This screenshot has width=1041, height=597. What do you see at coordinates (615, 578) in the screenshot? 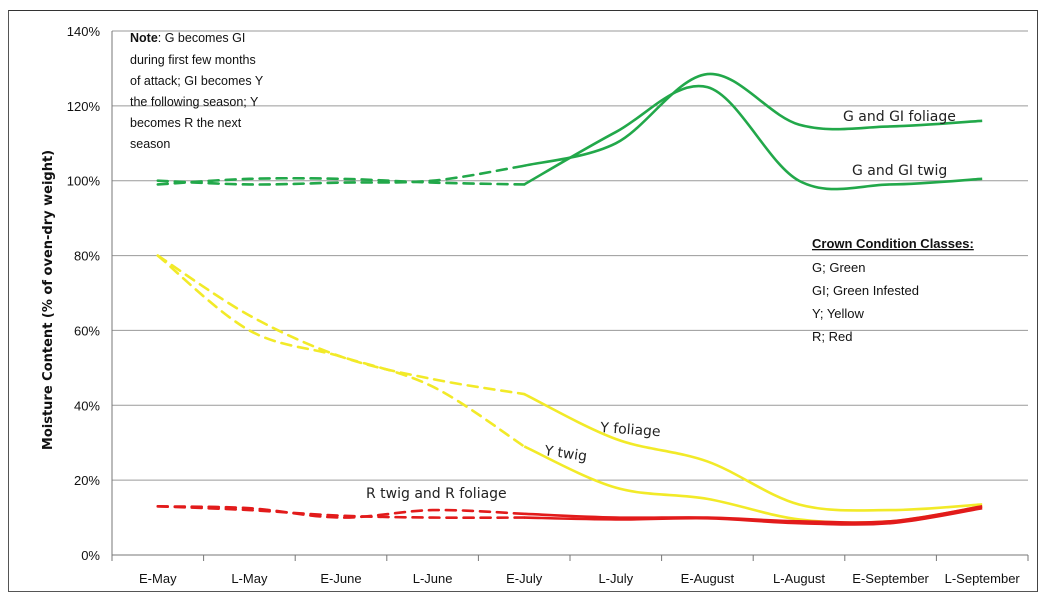
I see `x-tick-label: L-July` at bounding box center [615, 578].